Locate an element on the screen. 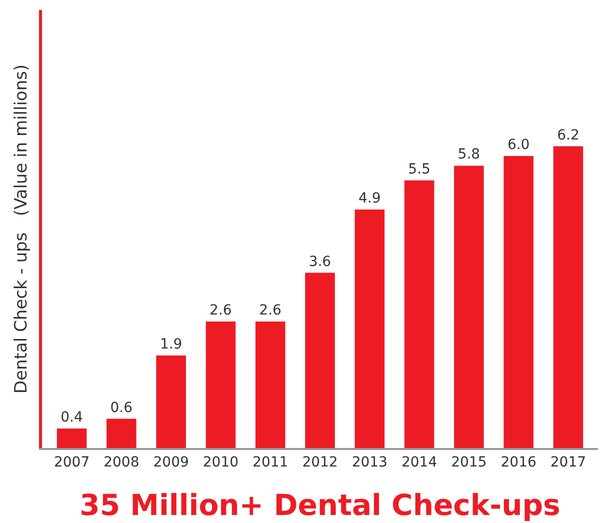 The image size is (600, 523). data-label: 1.9 is located at coordinates (171, 344).